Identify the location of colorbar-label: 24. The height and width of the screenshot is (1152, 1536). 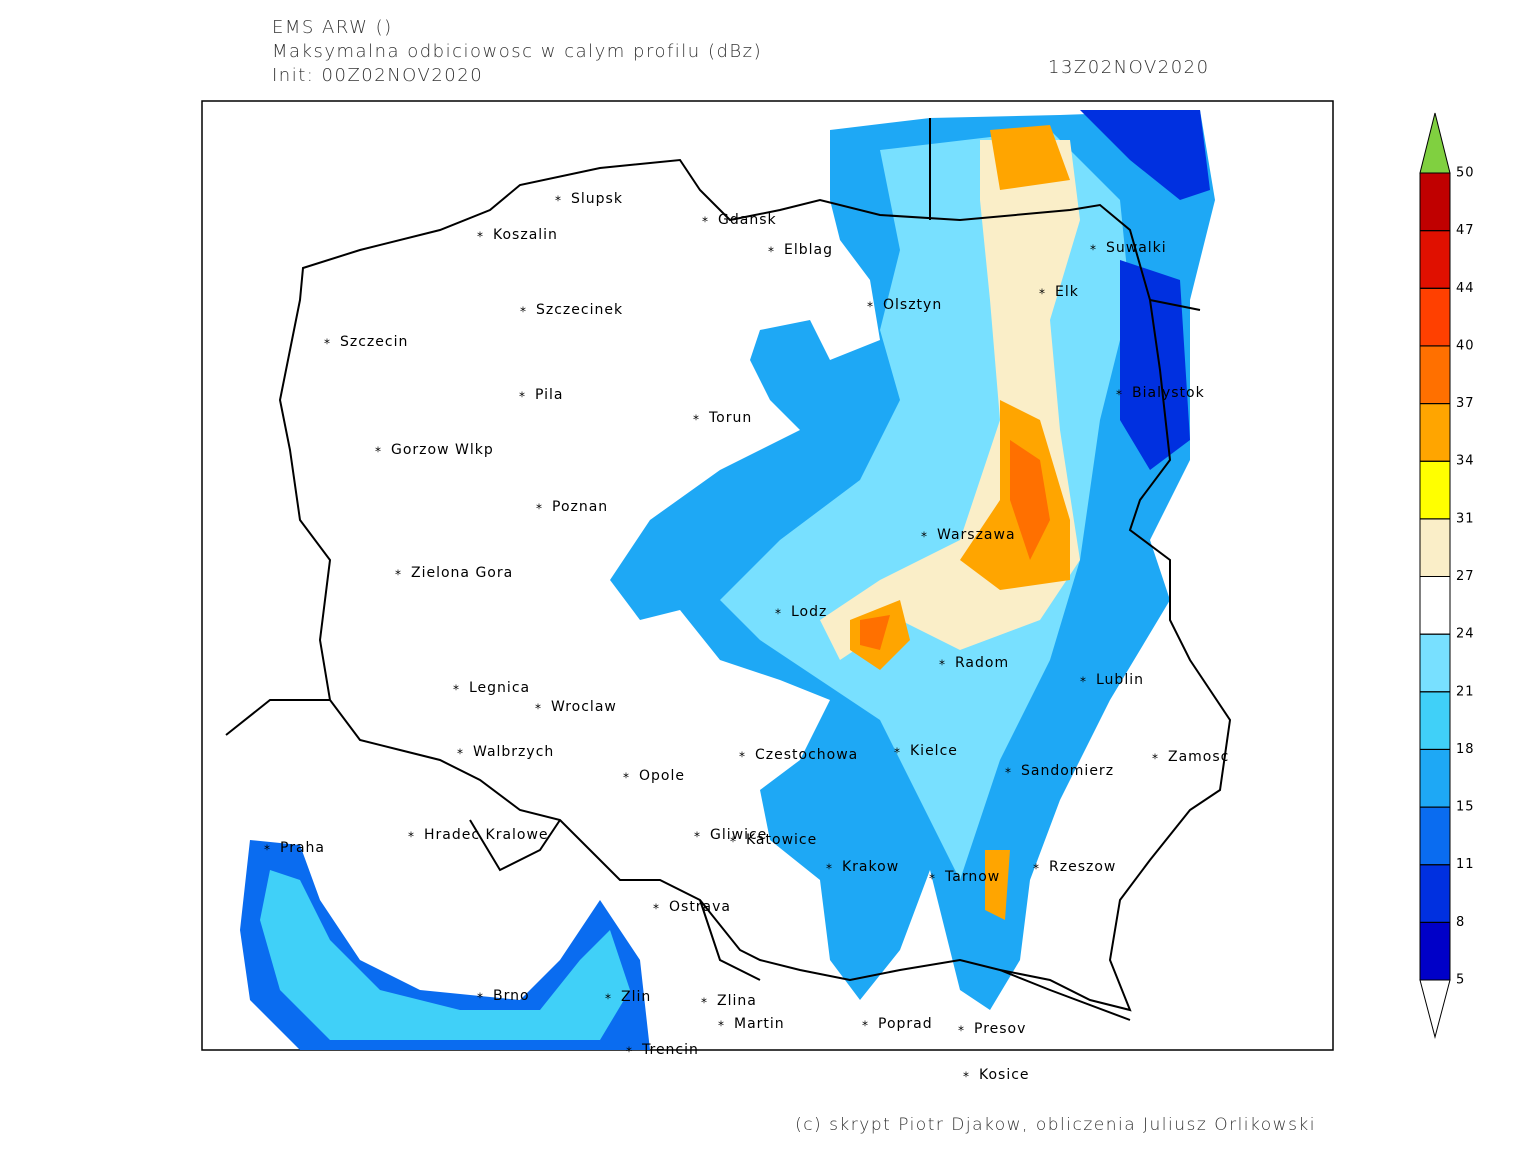
(1465, 634).